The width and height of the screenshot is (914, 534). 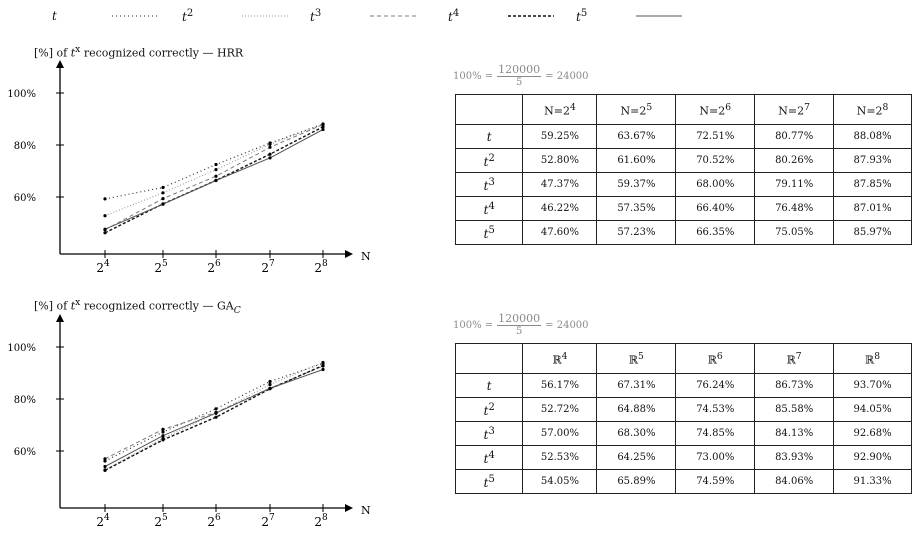 I want to click on legend-label: t4, so click(x=478, y=16).